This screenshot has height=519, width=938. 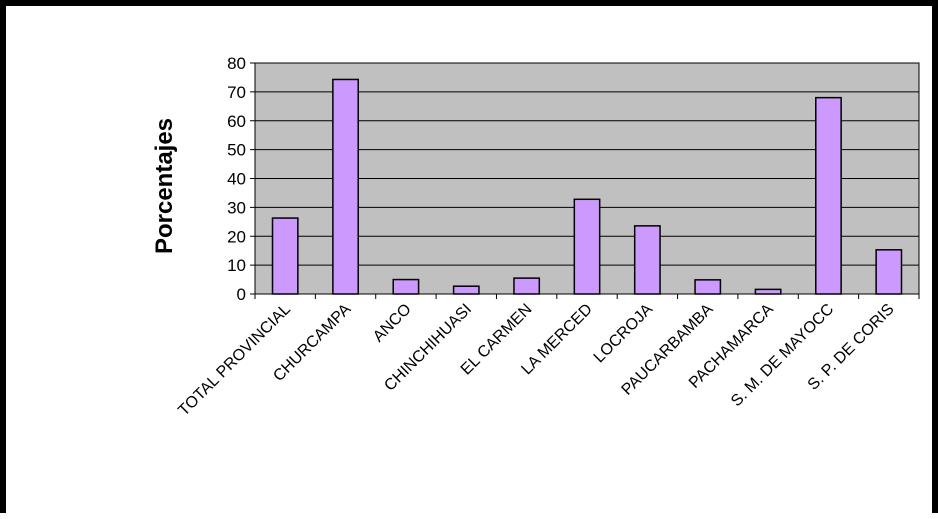 I want to click on y-tick-label: 50, so click(x=236, y=150).